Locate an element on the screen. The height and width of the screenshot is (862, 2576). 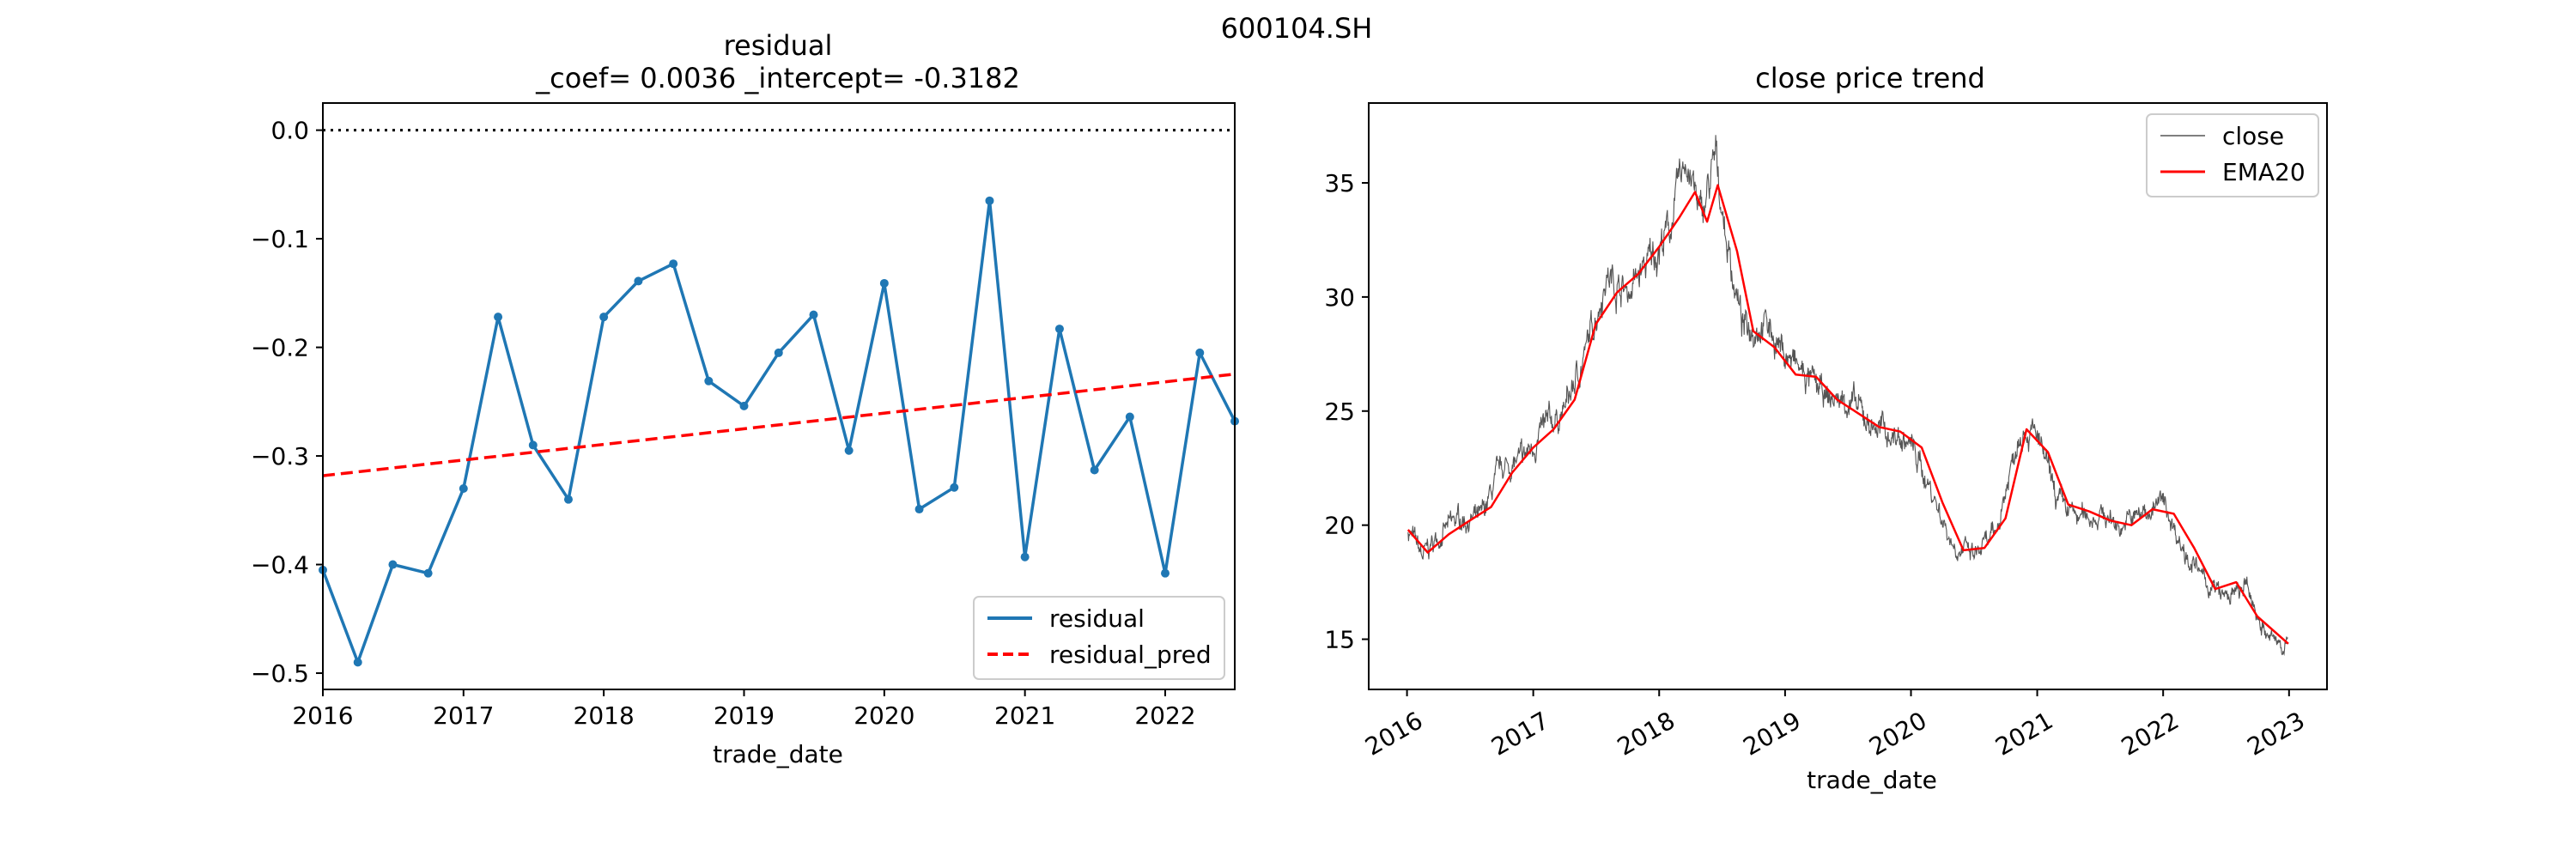
x-tick-label: 2023 is located at coordinates (2275, 733).